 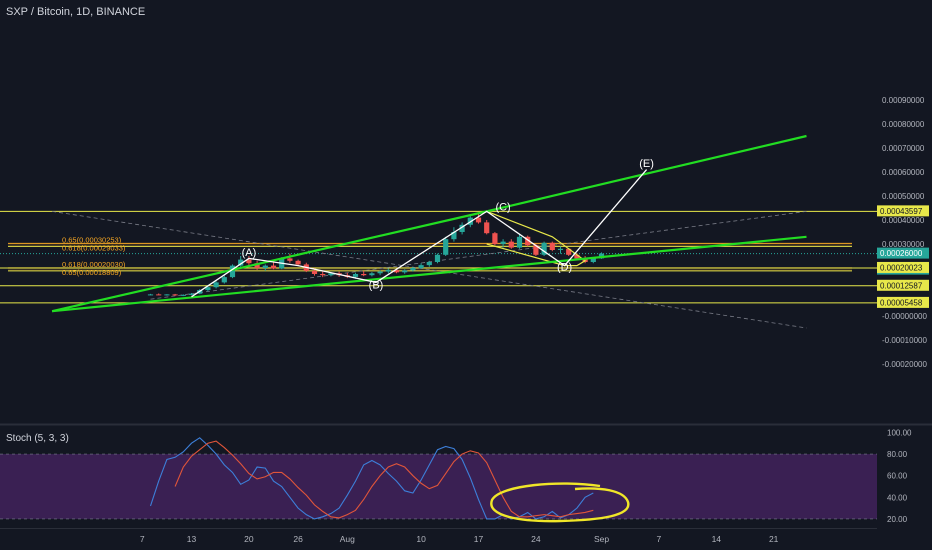 I want to click on price-axis-tick: 0.00090000, so click(x=903, y=100).